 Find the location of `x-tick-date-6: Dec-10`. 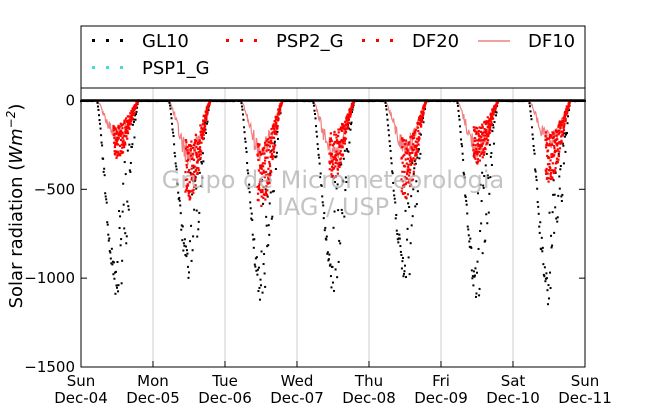

x-tick-date-6: Dec-10 is located at coordinates (513, 398).